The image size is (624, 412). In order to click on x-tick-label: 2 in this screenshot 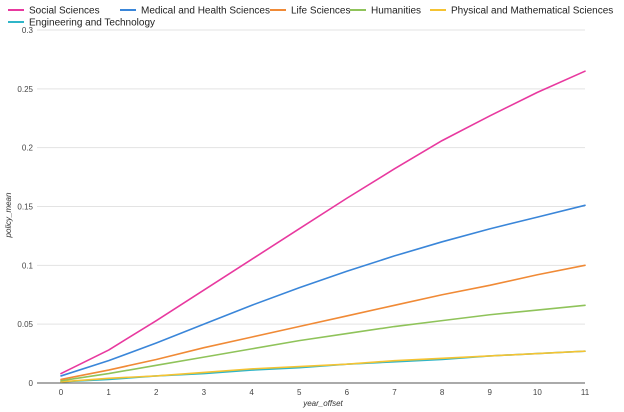, I will do `click(156, 392)`.